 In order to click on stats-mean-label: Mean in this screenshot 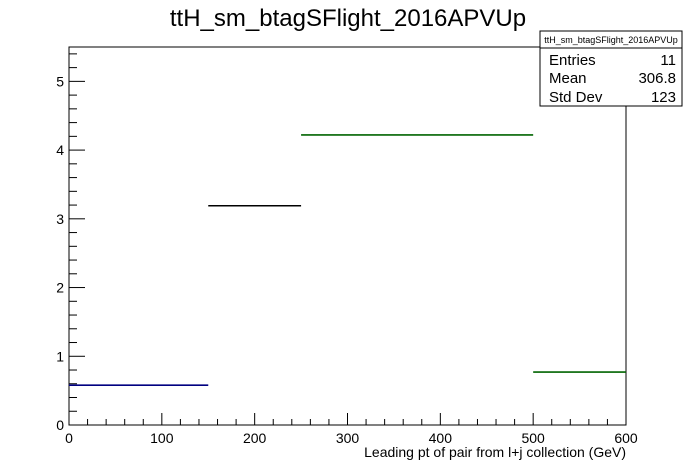, I will do `click(568, 78)`.